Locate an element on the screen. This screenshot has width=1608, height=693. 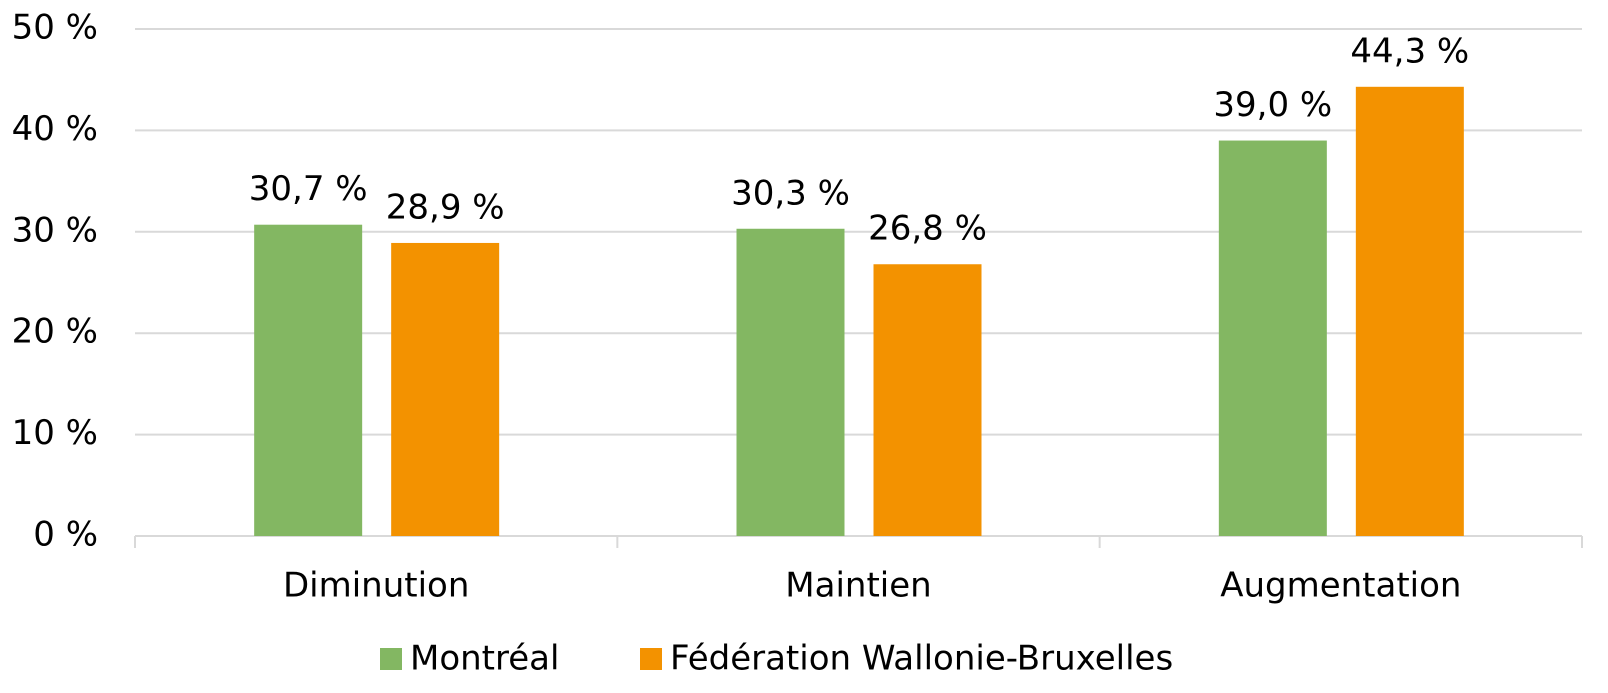
value-label: 44,3 % is located at coordinates (1409, 51).